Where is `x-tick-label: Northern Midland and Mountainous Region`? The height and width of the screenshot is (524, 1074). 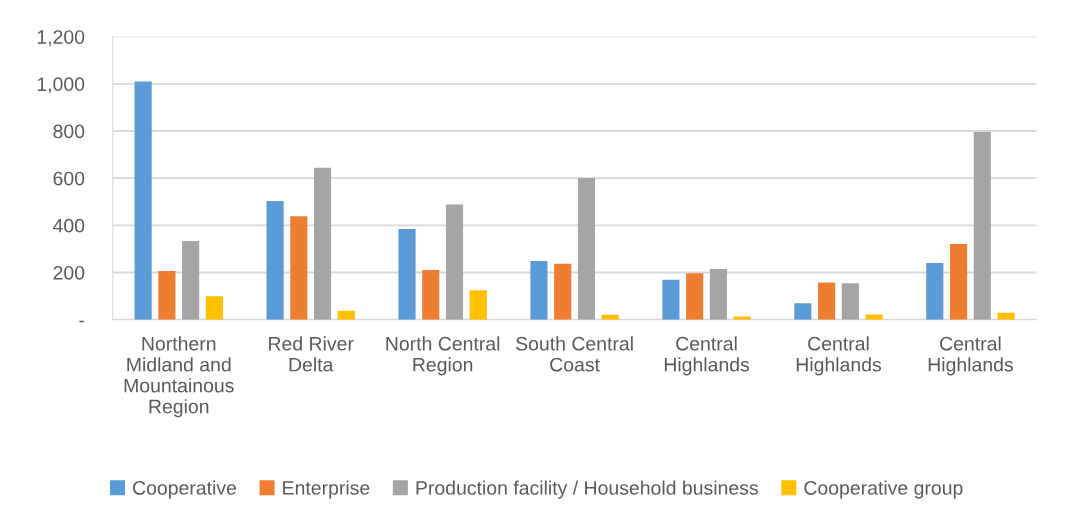 x-tick-label: Northern Midland and Mountainous Region is located at coordinates (179, 377).